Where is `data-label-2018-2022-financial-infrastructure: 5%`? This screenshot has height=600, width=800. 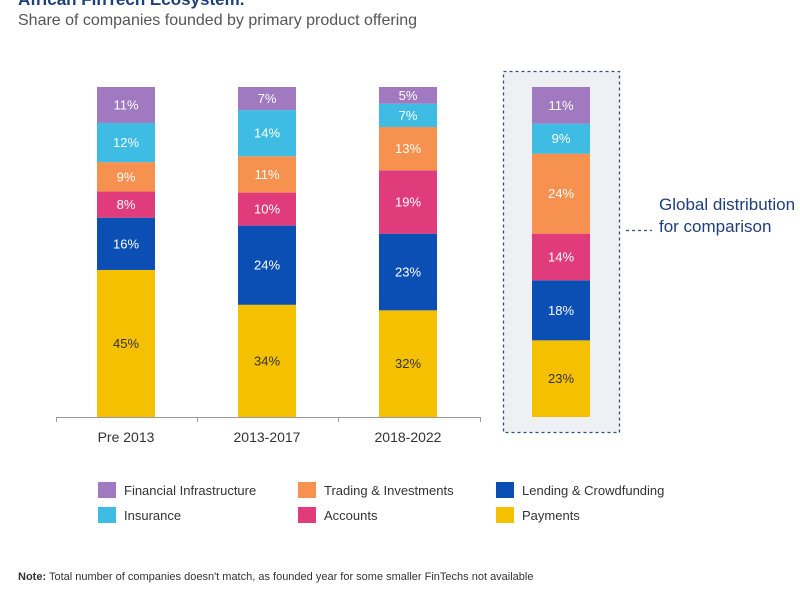 data-label-2018-2022-financial-infrastructure: 5% is located at coordinates (408, 95).